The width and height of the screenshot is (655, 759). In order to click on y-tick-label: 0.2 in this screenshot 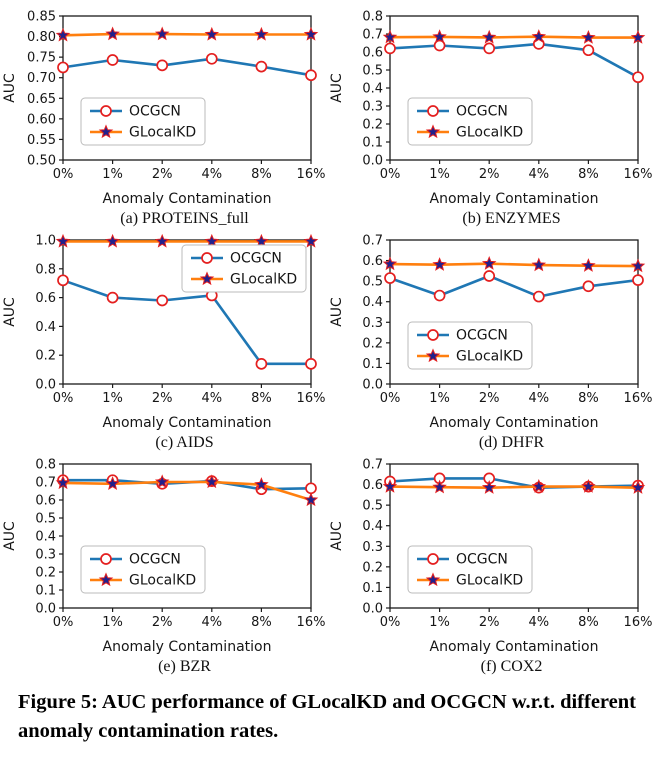, I will do `click(45, 573)`.